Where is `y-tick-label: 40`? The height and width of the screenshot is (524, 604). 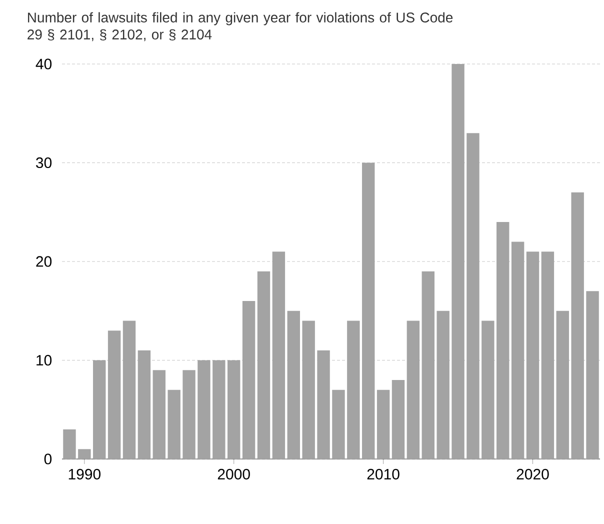 y-tick-label: 40 is located at coordinates (44, 64).